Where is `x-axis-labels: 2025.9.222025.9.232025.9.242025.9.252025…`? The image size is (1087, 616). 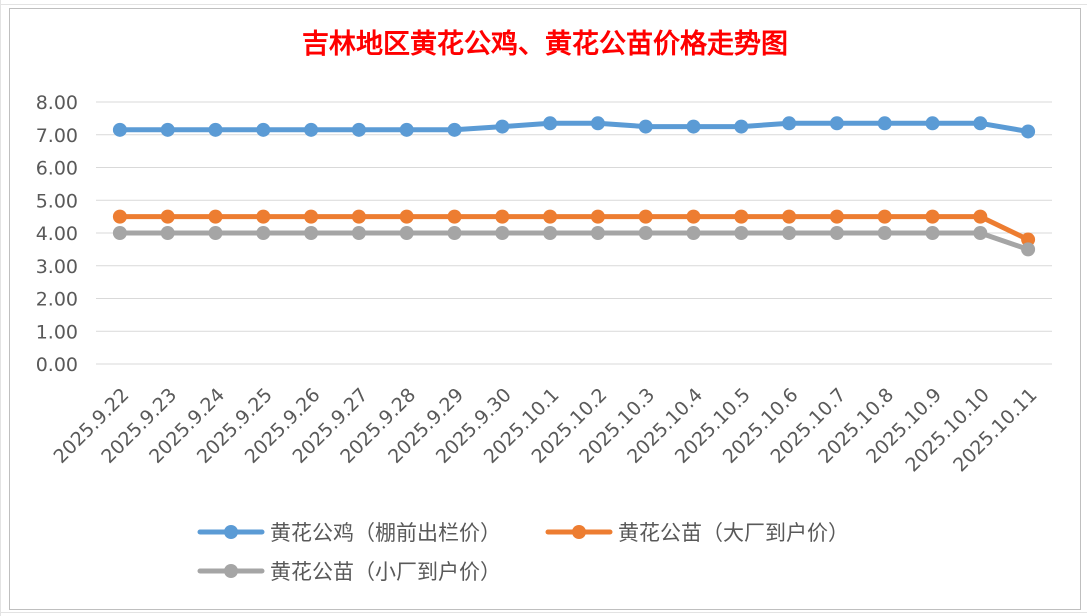 x-axis-labels: 2025.9.222025.9.232025.9.242025.9.252025… is located at coordinates (545, 430).